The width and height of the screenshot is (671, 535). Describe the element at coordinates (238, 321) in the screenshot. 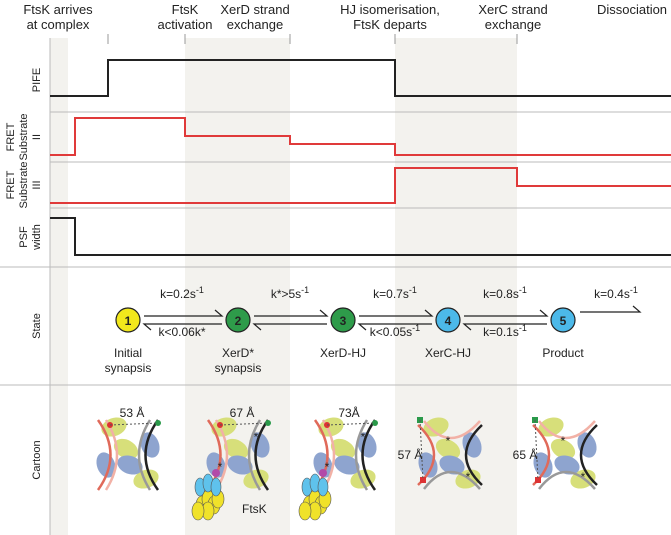

I see `state-number: 2` at that location.